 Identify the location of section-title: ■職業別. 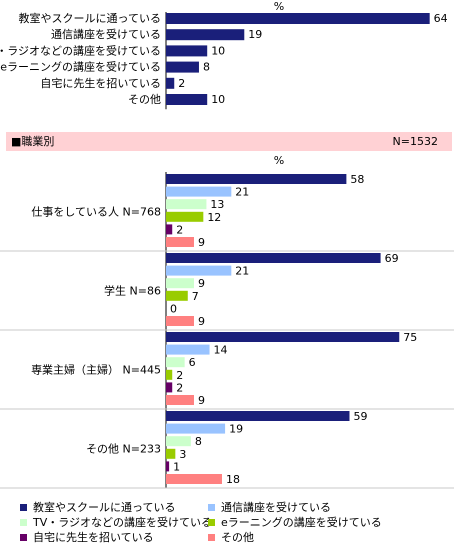
(33, 141).